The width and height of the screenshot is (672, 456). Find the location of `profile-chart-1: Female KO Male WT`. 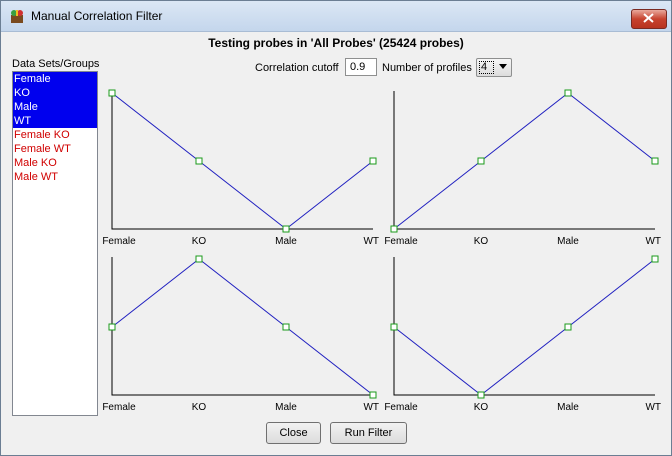

profile-chart-1: Female KO Male WT is located at coordinates (240, 168).